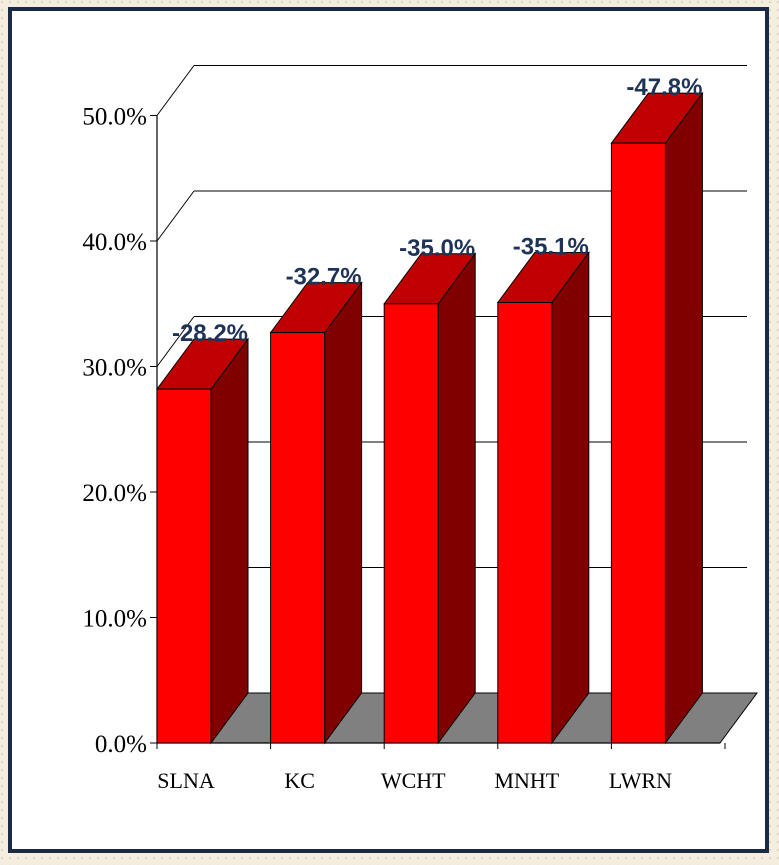 This screenshot has width=779, height=865. I want to click on y-tick-label: 20.0%, so click(114, 493).